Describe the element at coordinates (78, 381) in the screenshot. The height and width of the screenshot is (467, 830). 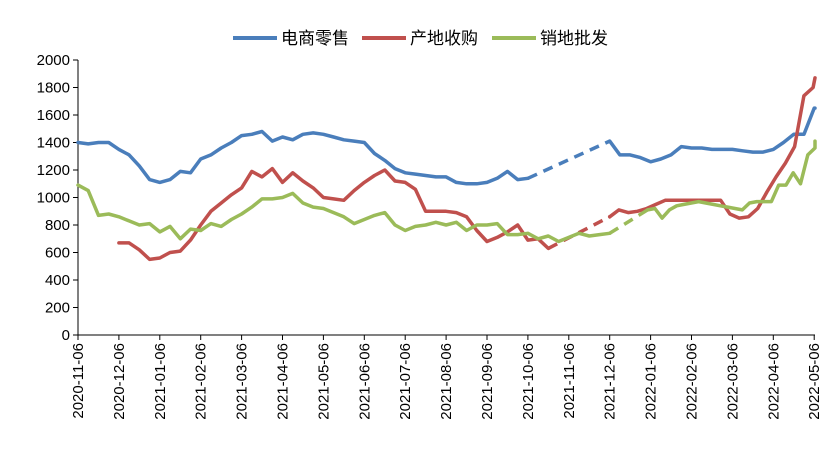
I see `x-tick-label: 2020-11-06` at that location.